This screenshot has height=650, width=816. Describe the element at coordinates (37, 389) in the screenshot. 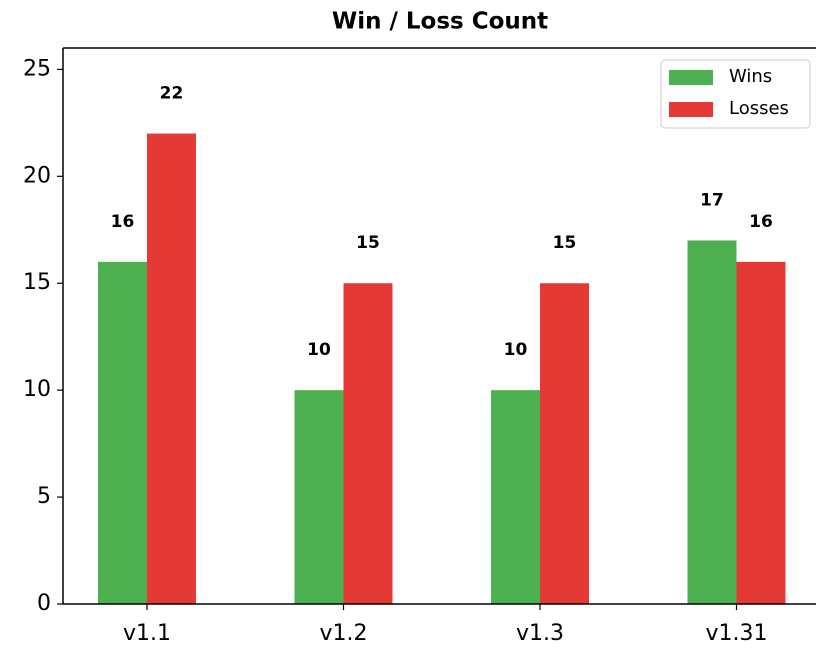

I see `y-tick-label: 10` at that location.